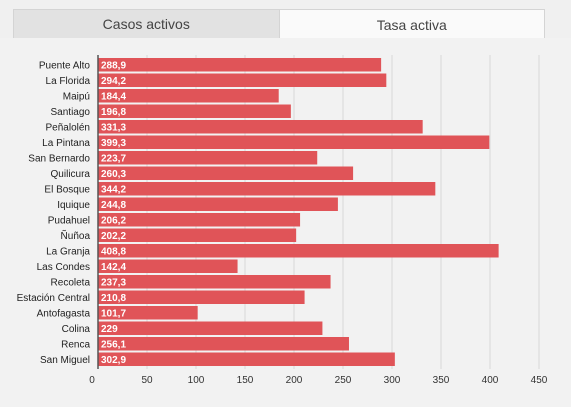 Image resolution: width=571 pixels, height=407 pixels. What do you see at coordinates (113, 174) in the screenshot?
I see `bar-value-label: 260,3` at bounding box center [113, 174].